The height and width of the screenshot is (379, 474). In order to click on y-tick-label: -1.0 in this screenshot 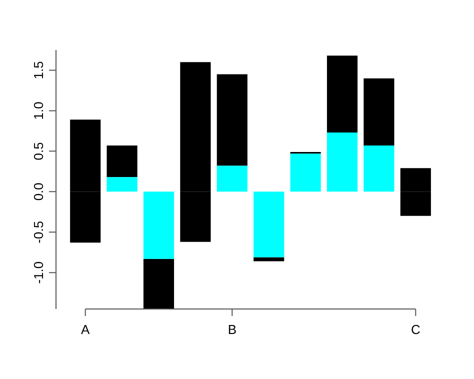, I will do `click(38, 272)`.